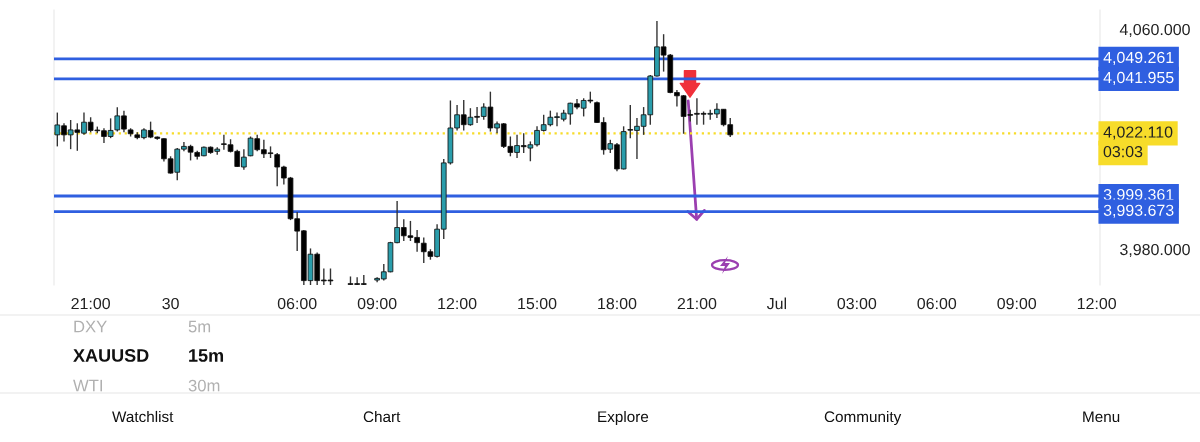  Describe the element at coordinates (1101, 417) in the screenshot. I see `text: Menu` at that location.